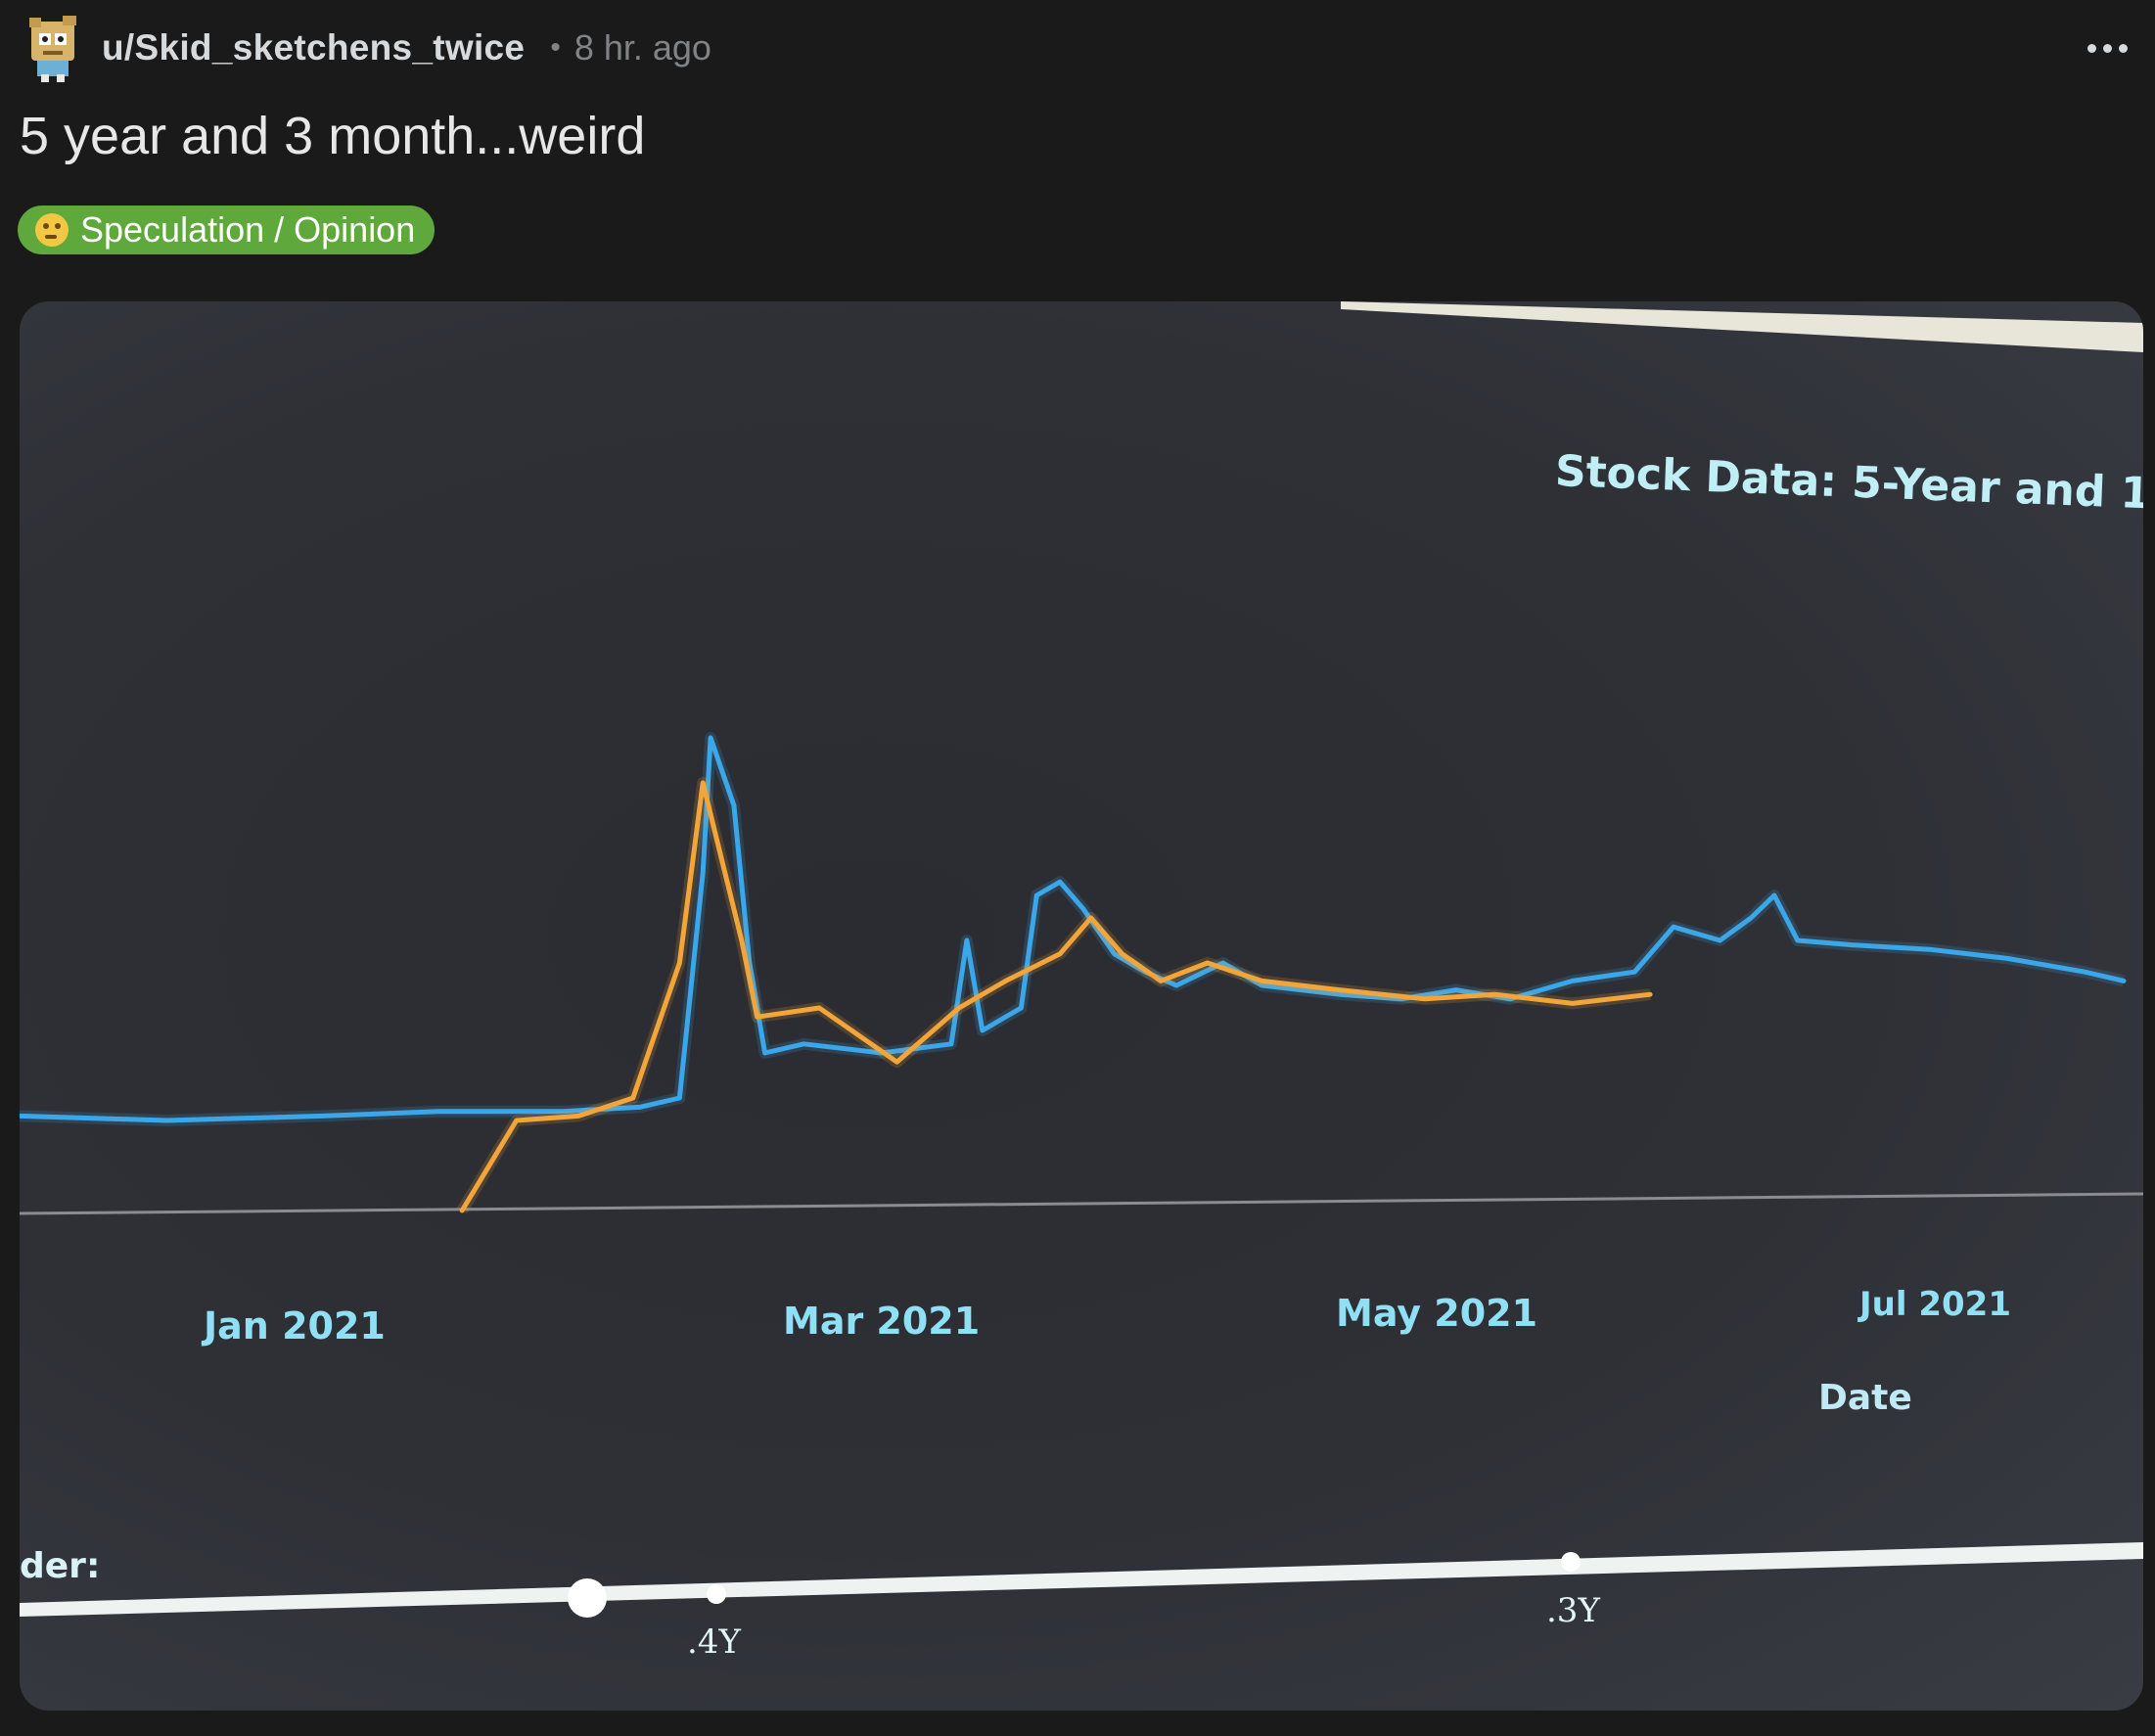 This screenshot has width=2155, height=1736. I want to click on slider-label: der:, so click(60, 1566).